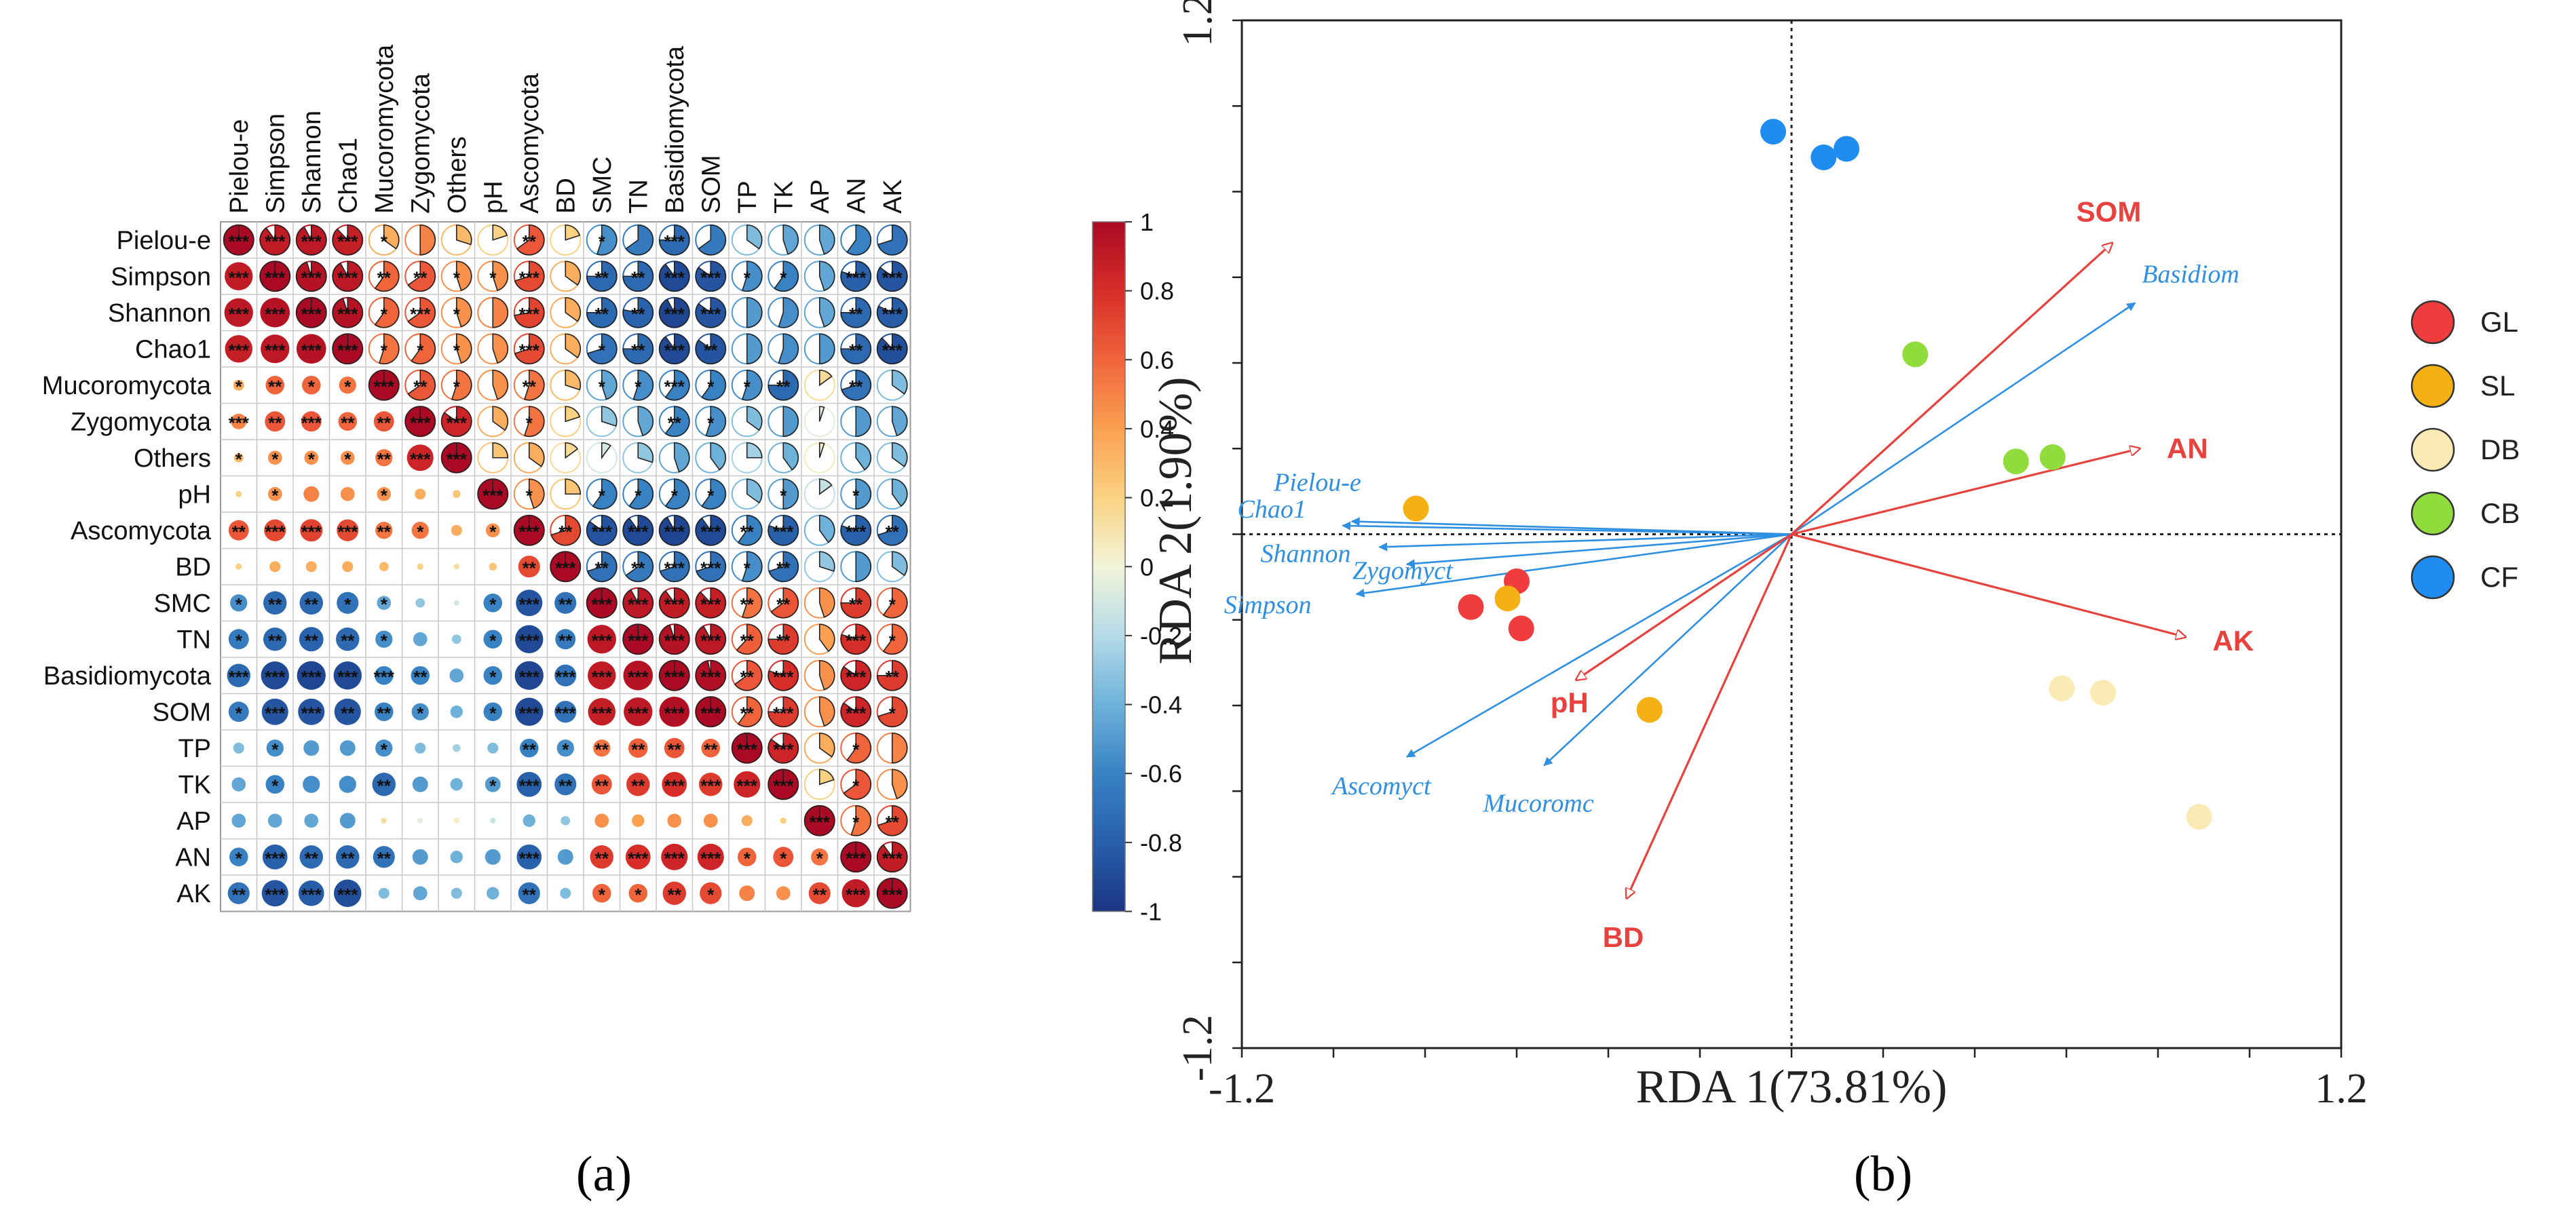 The height and width of the screenshot is (1217, 2576). What do you see at coordinates (1624, 937) in the screenshot?
I see `env-vector-label: BD` at bounding box center [1624, 937].